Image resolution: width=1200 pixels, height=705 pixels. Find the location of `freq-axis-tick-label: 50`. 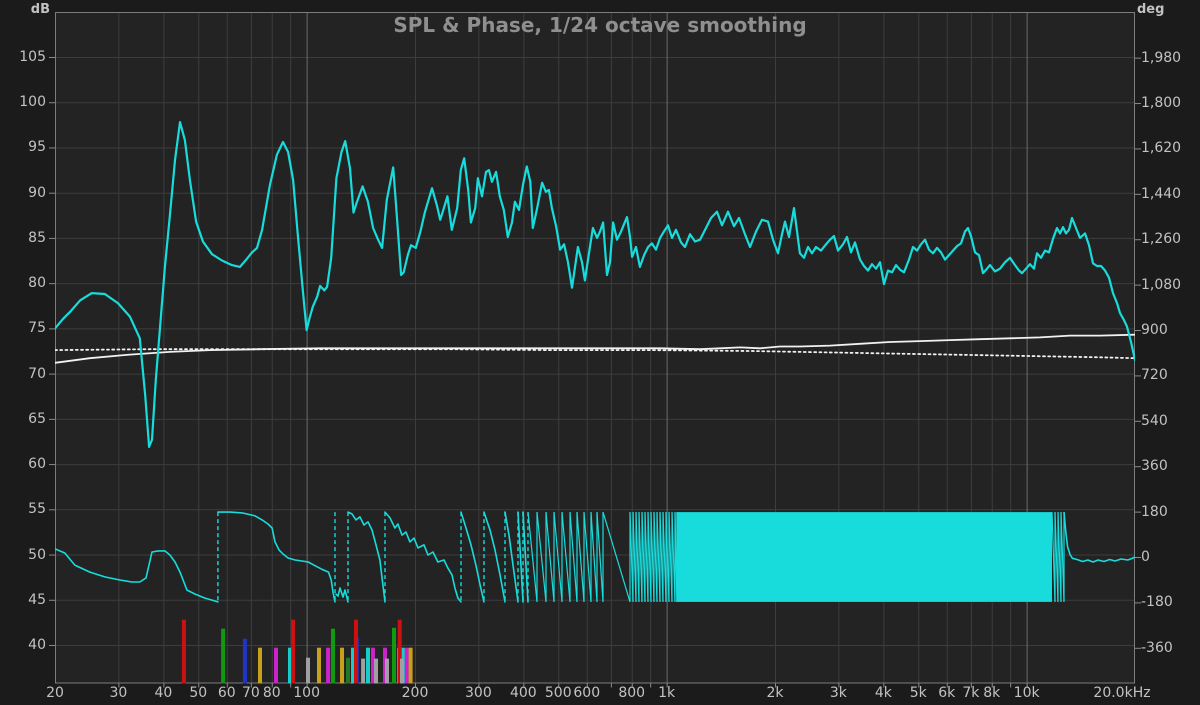

freq-axis-tick-label: 50 is located at coordinates (198, 693).